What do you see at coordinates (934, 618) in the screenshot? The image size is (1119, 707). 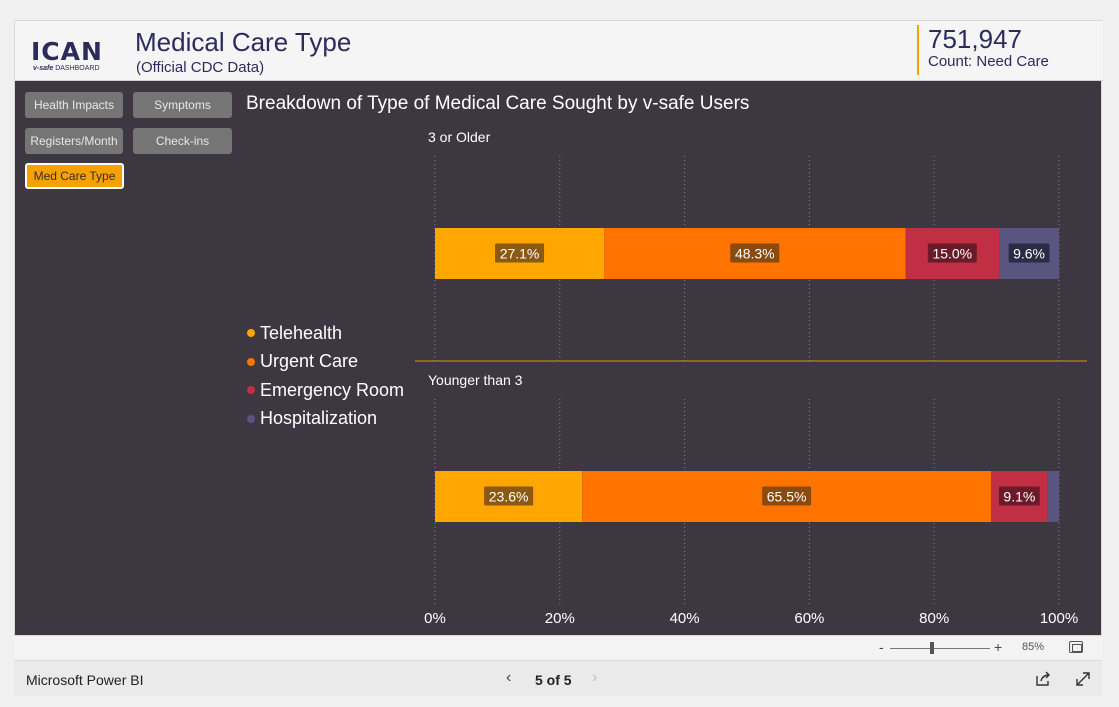 I see `x-tick-label: 80%` at bounding box center [934, 618].